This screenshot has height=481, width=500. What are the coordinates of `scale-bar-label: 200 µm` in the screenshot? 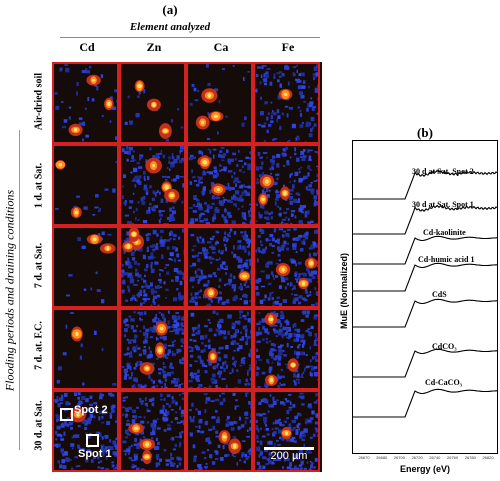 It's located at (289, 456).